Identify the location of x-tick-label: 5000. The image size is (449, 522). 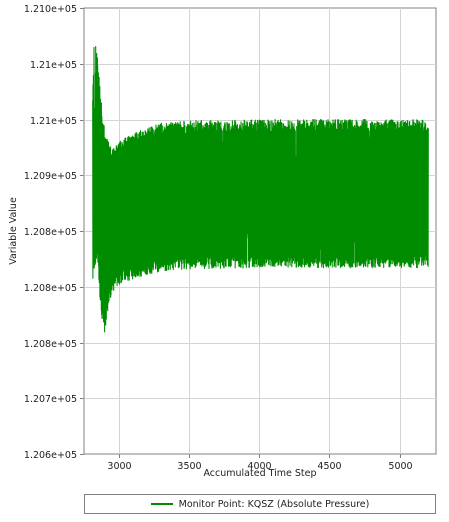
(400, 466).